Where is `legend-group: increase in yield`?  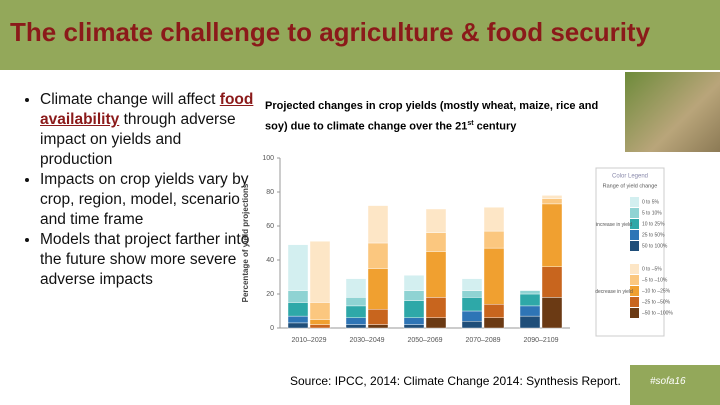
legend-group: increase in yield is located at coordinates (614, 225).